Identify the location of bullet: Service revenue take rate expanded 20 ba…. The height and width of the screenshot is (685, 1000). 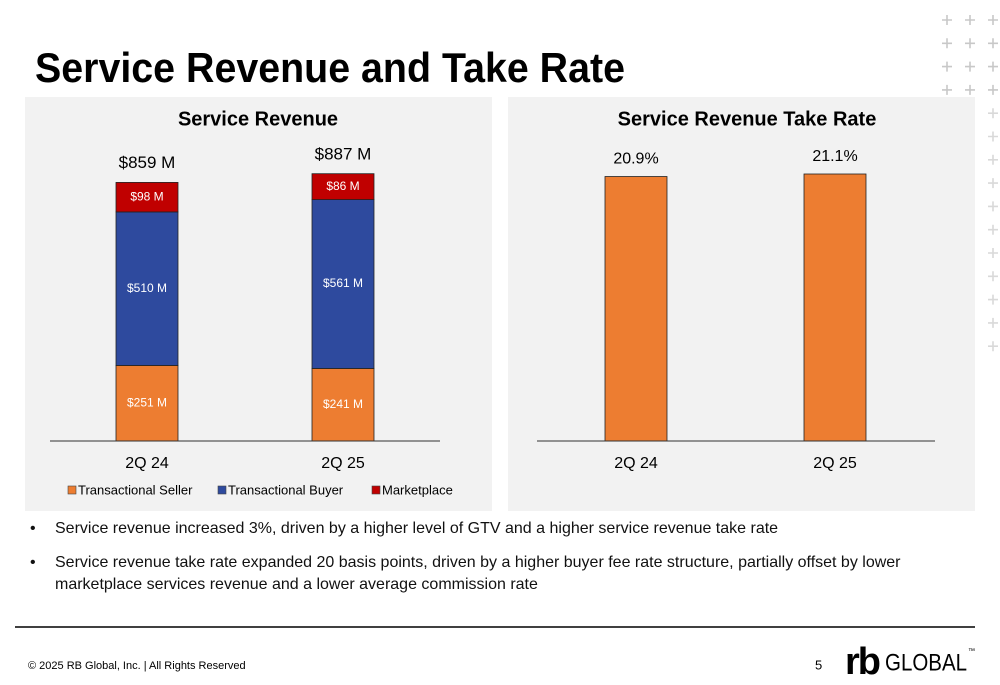
(490, 574).